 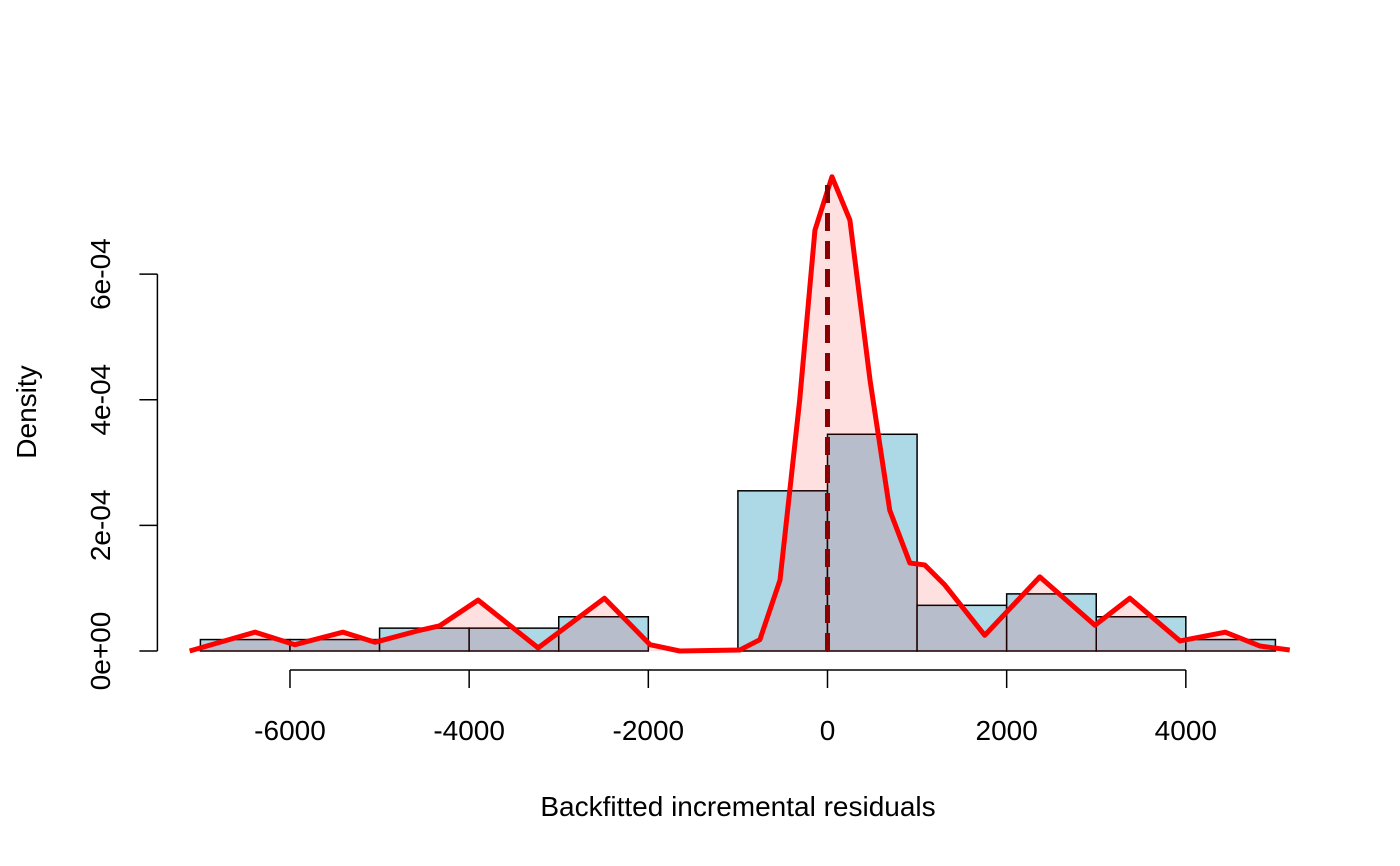 What do you see at coordinates (469, 730) in the screenshot?
I see `x-tick-label: -4000` at bounding box center [469, 730].